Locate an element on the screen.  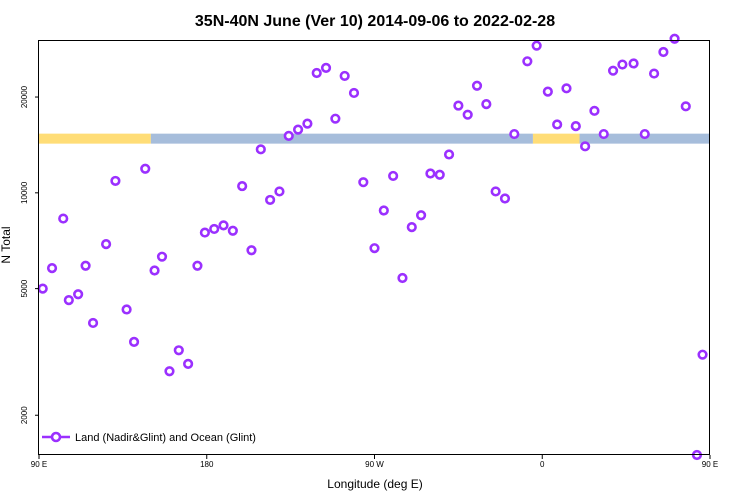
surface-strip is located at coordinates (374, 138).